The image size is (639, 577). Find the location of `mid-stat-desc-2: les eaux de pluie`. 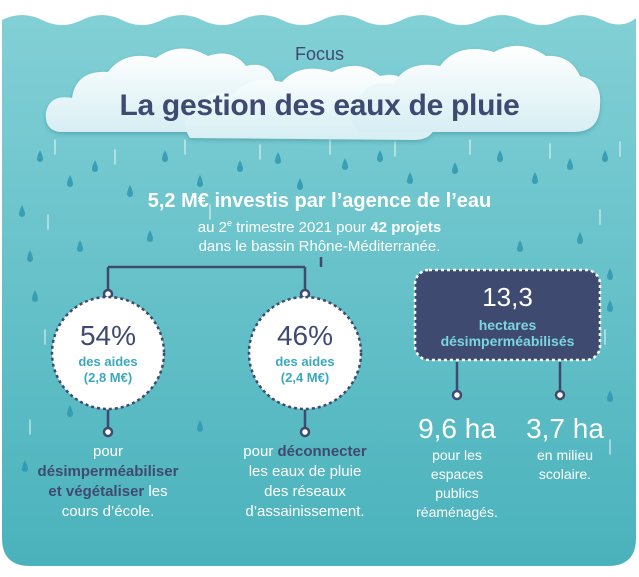

mid-stat-desc-2: les eaux de pluie is located at coordinates (305, 471).